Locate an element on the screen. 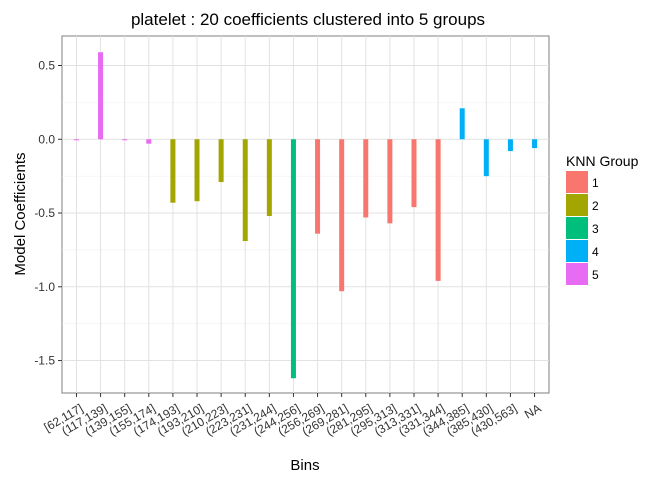 Image resolution: width=672 pixels, height=485 pixels. y-axis-label: Model Coefficients is located at coordinates (20, 213).